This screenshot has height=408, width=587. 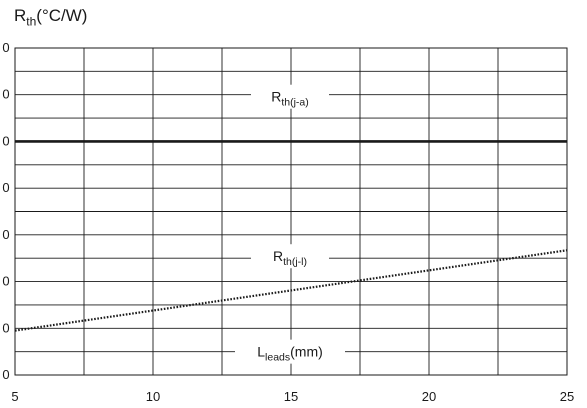 I want to click on y-axis-label: Rth(°C/W), so click(x=50, y=17).